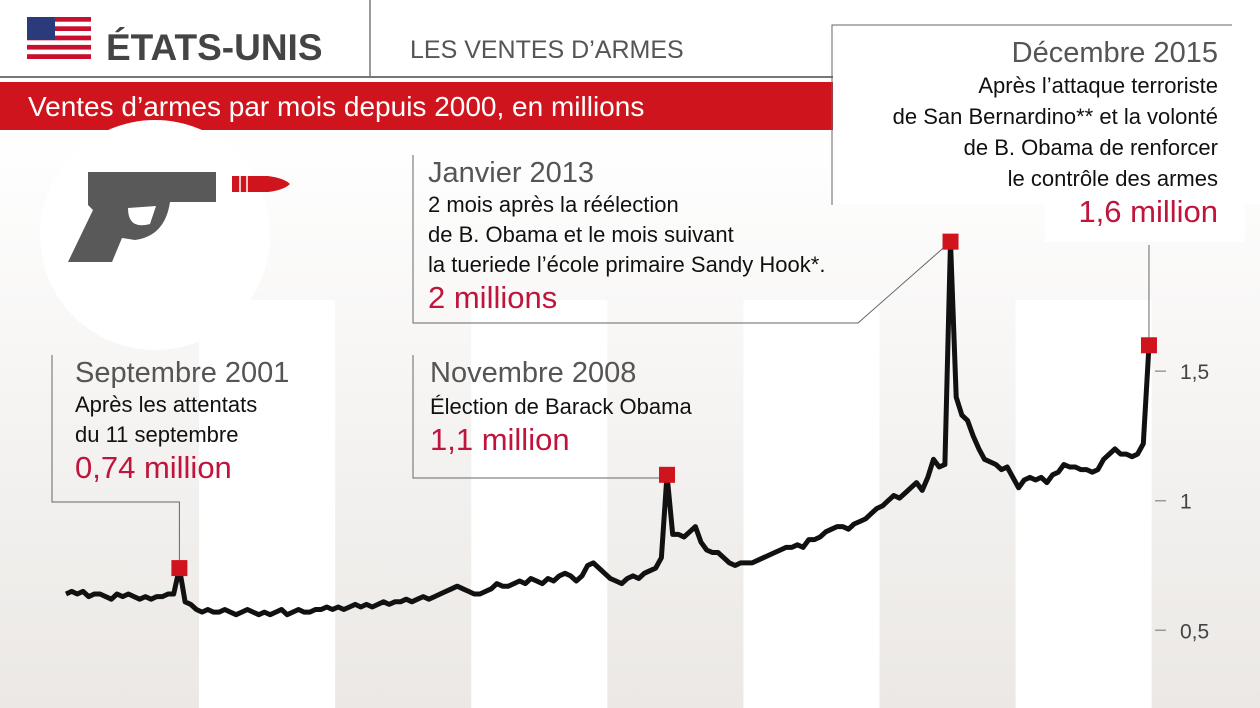  What do you see at coordinates (1115, 53) in the screenshot?
I see `annotation-title: Décembre 2015` at bounding box center [1115, 53].